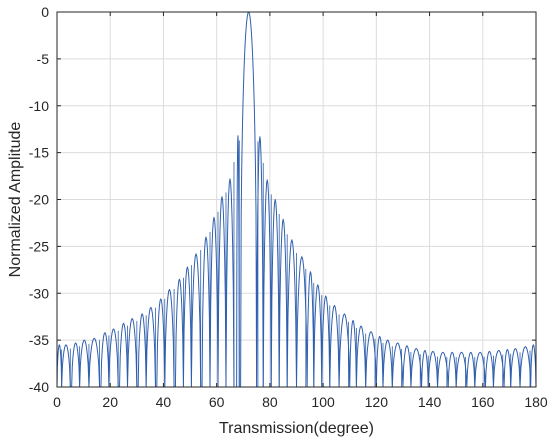  What do you see at coordinates (39, 246) in the screenshot?
I see `y-tick-label: -25` at bounding box center [39, 246].